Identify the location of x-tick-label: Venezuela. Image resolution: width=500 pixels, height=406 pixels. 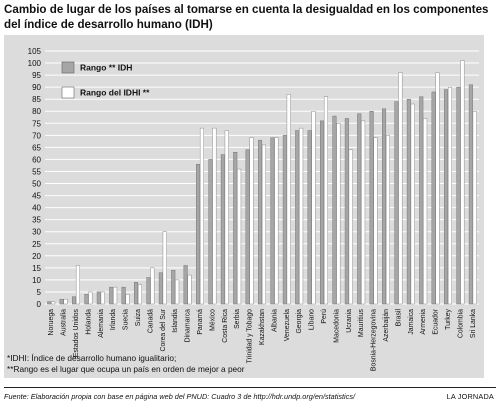
(287, 325).